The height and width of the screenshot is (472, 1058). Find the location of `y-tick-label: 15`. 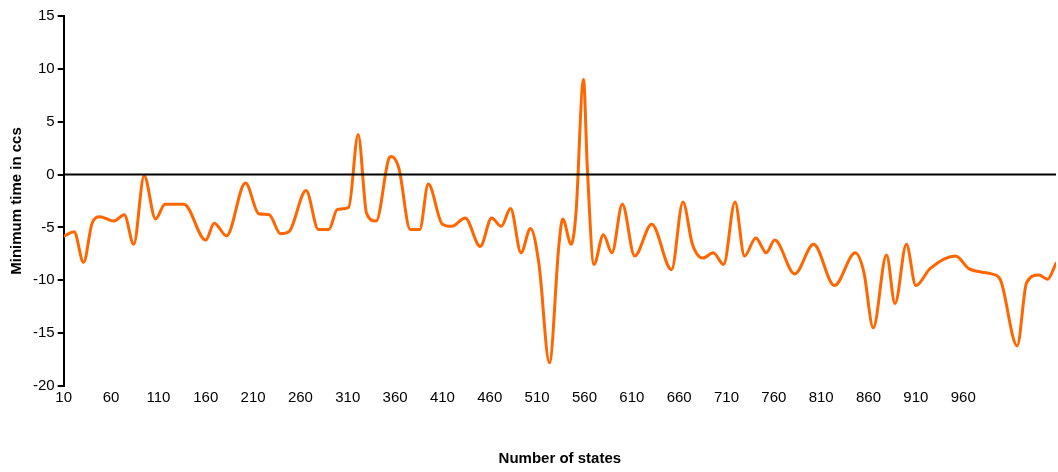

y-tick-label: 15 is located at coordinates (46, 15).